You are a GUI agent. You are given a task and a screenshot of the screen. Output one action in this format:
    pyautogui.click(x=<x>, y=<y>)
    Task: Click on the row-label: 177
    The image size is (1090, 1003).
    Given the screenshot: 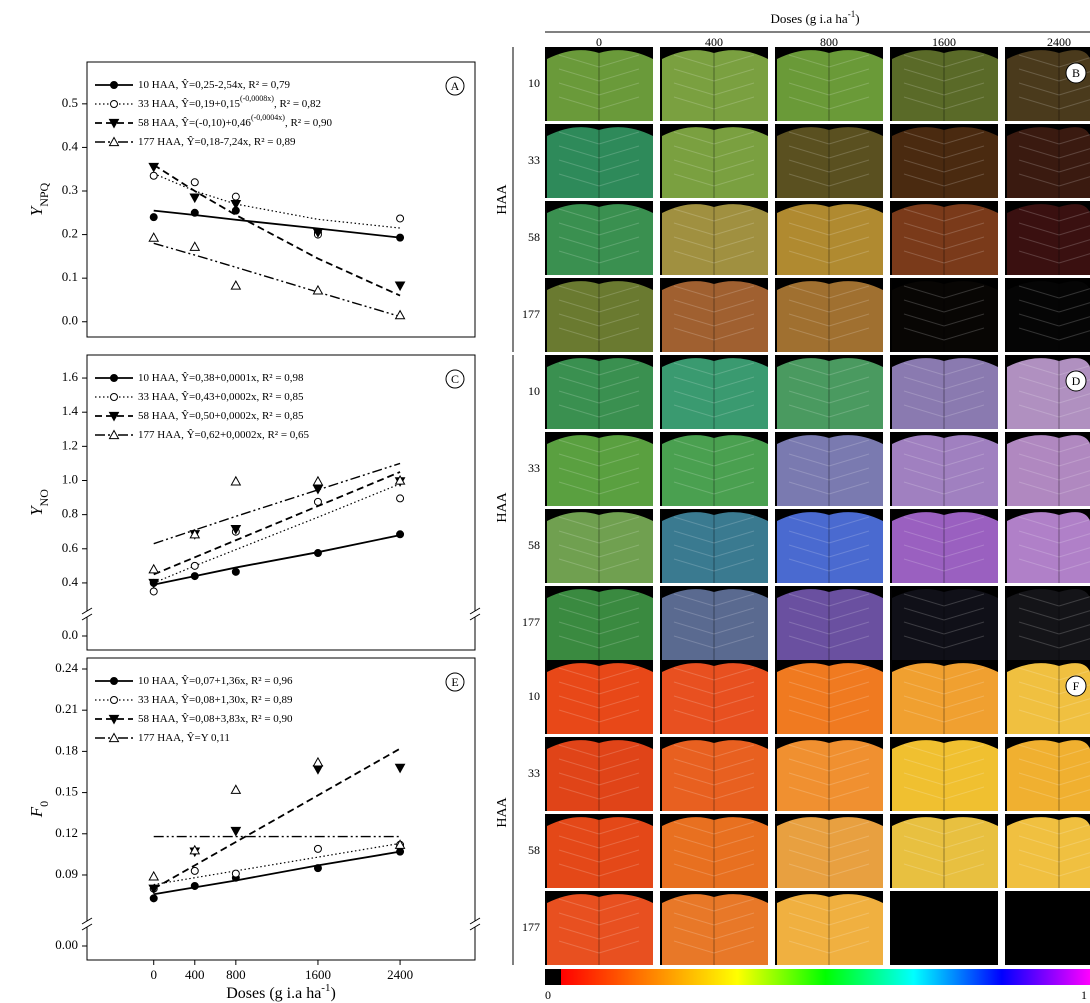 What is the action you would take?
    pyautogui.click(x=531, y=927)
    